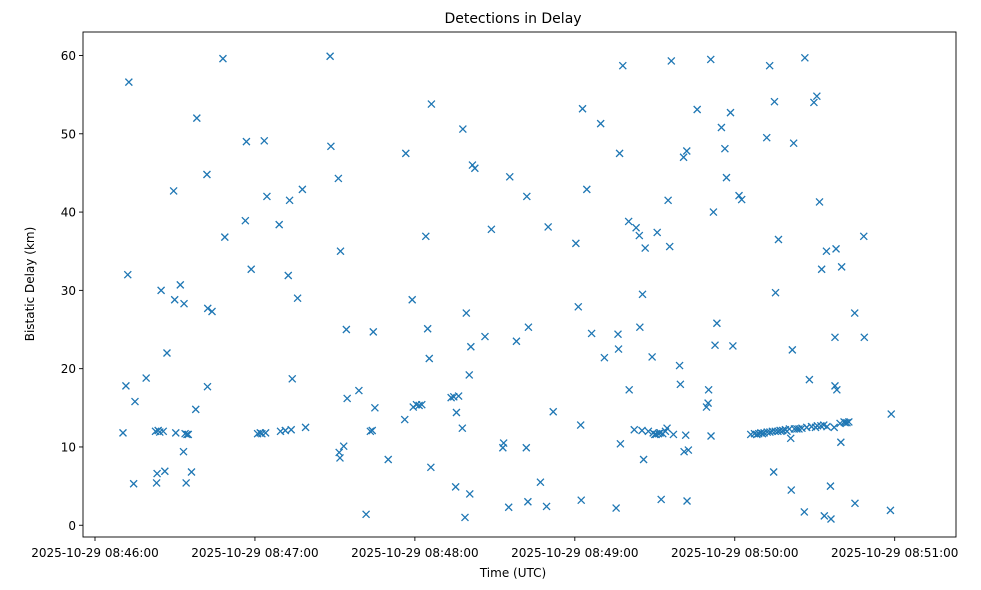 This screenshot has width=981, height=590. I want to click on y-tick-label: 10, so click(68, 447).